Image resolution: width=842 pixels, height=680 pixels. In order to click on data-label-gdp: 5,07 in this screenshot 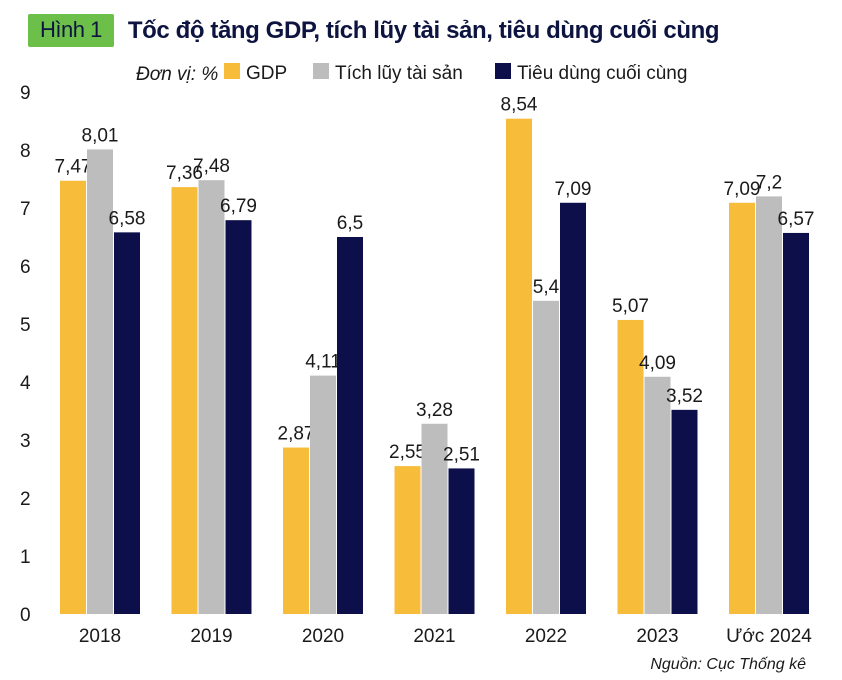, I will do `click(630, 306)`.